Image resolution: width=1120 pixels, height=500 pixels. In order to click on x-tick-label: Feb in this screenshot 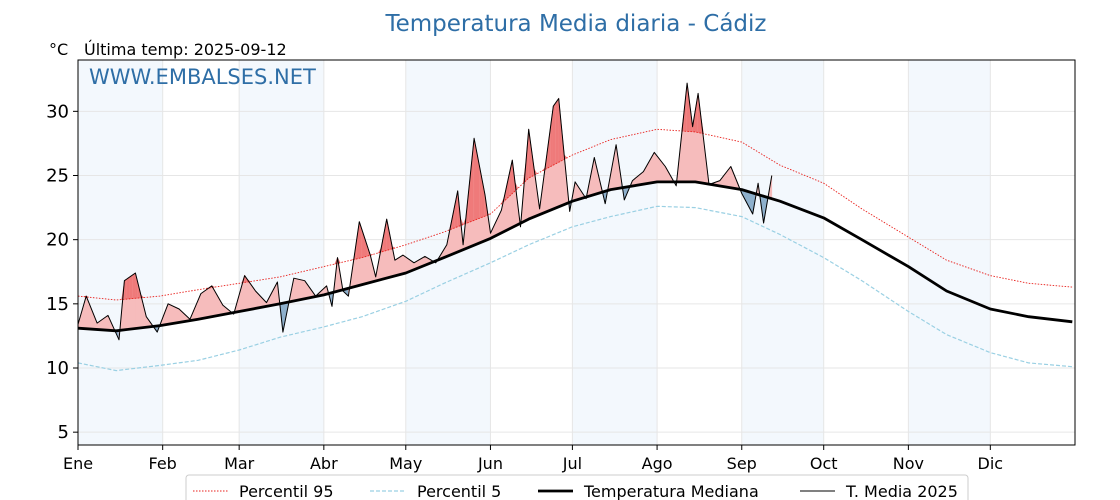, I will do `click(163, 463)`.